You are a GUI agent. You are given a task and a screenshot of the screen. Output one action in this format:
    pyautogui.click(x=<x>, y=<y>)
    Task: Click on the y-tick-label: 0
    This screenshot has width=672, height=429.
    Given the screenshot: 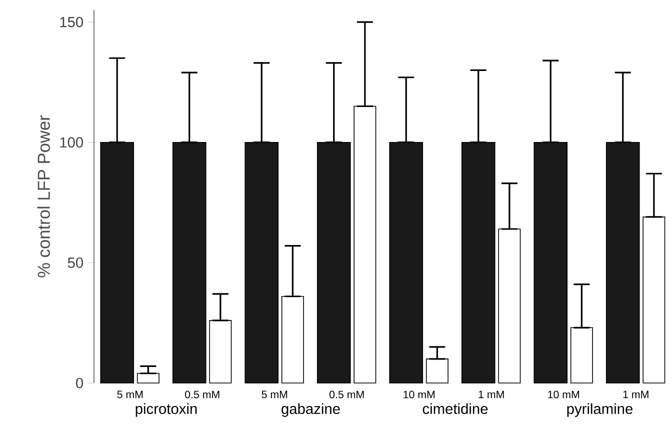 What is the action you would take?
    pyautogui.click(x=80, y=383)
    